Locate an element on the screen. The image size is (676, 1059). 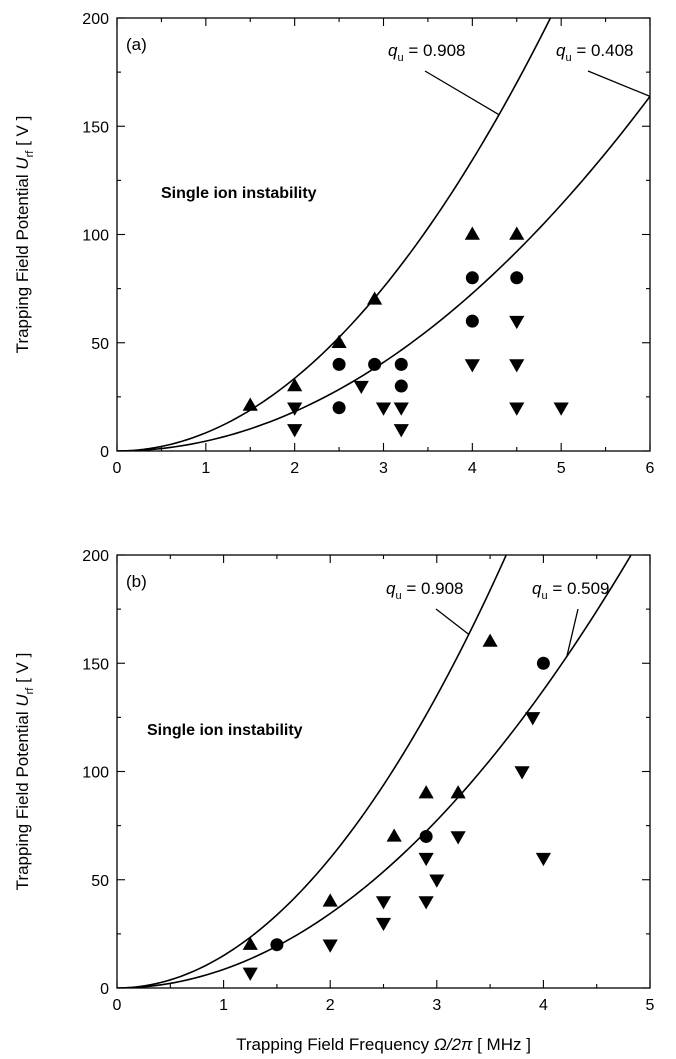
panel-label: (a) is located at coordinates (136, 44).